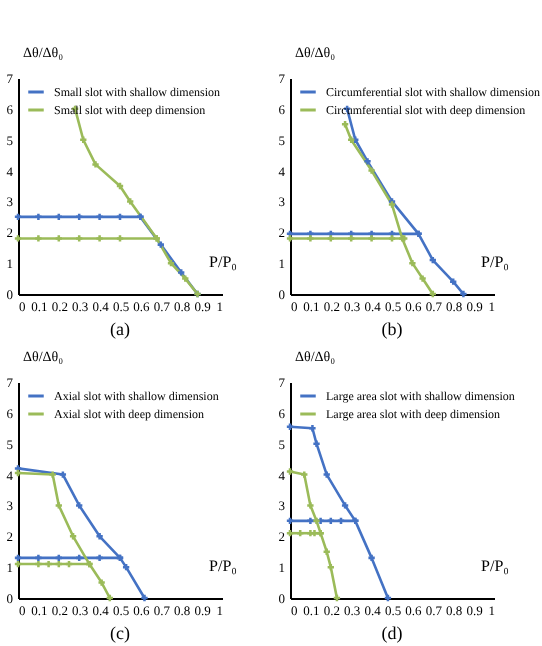 Image resolution: width=542 pixels, height=646 pixels. I want to click on text: (a), so click(120, 329).